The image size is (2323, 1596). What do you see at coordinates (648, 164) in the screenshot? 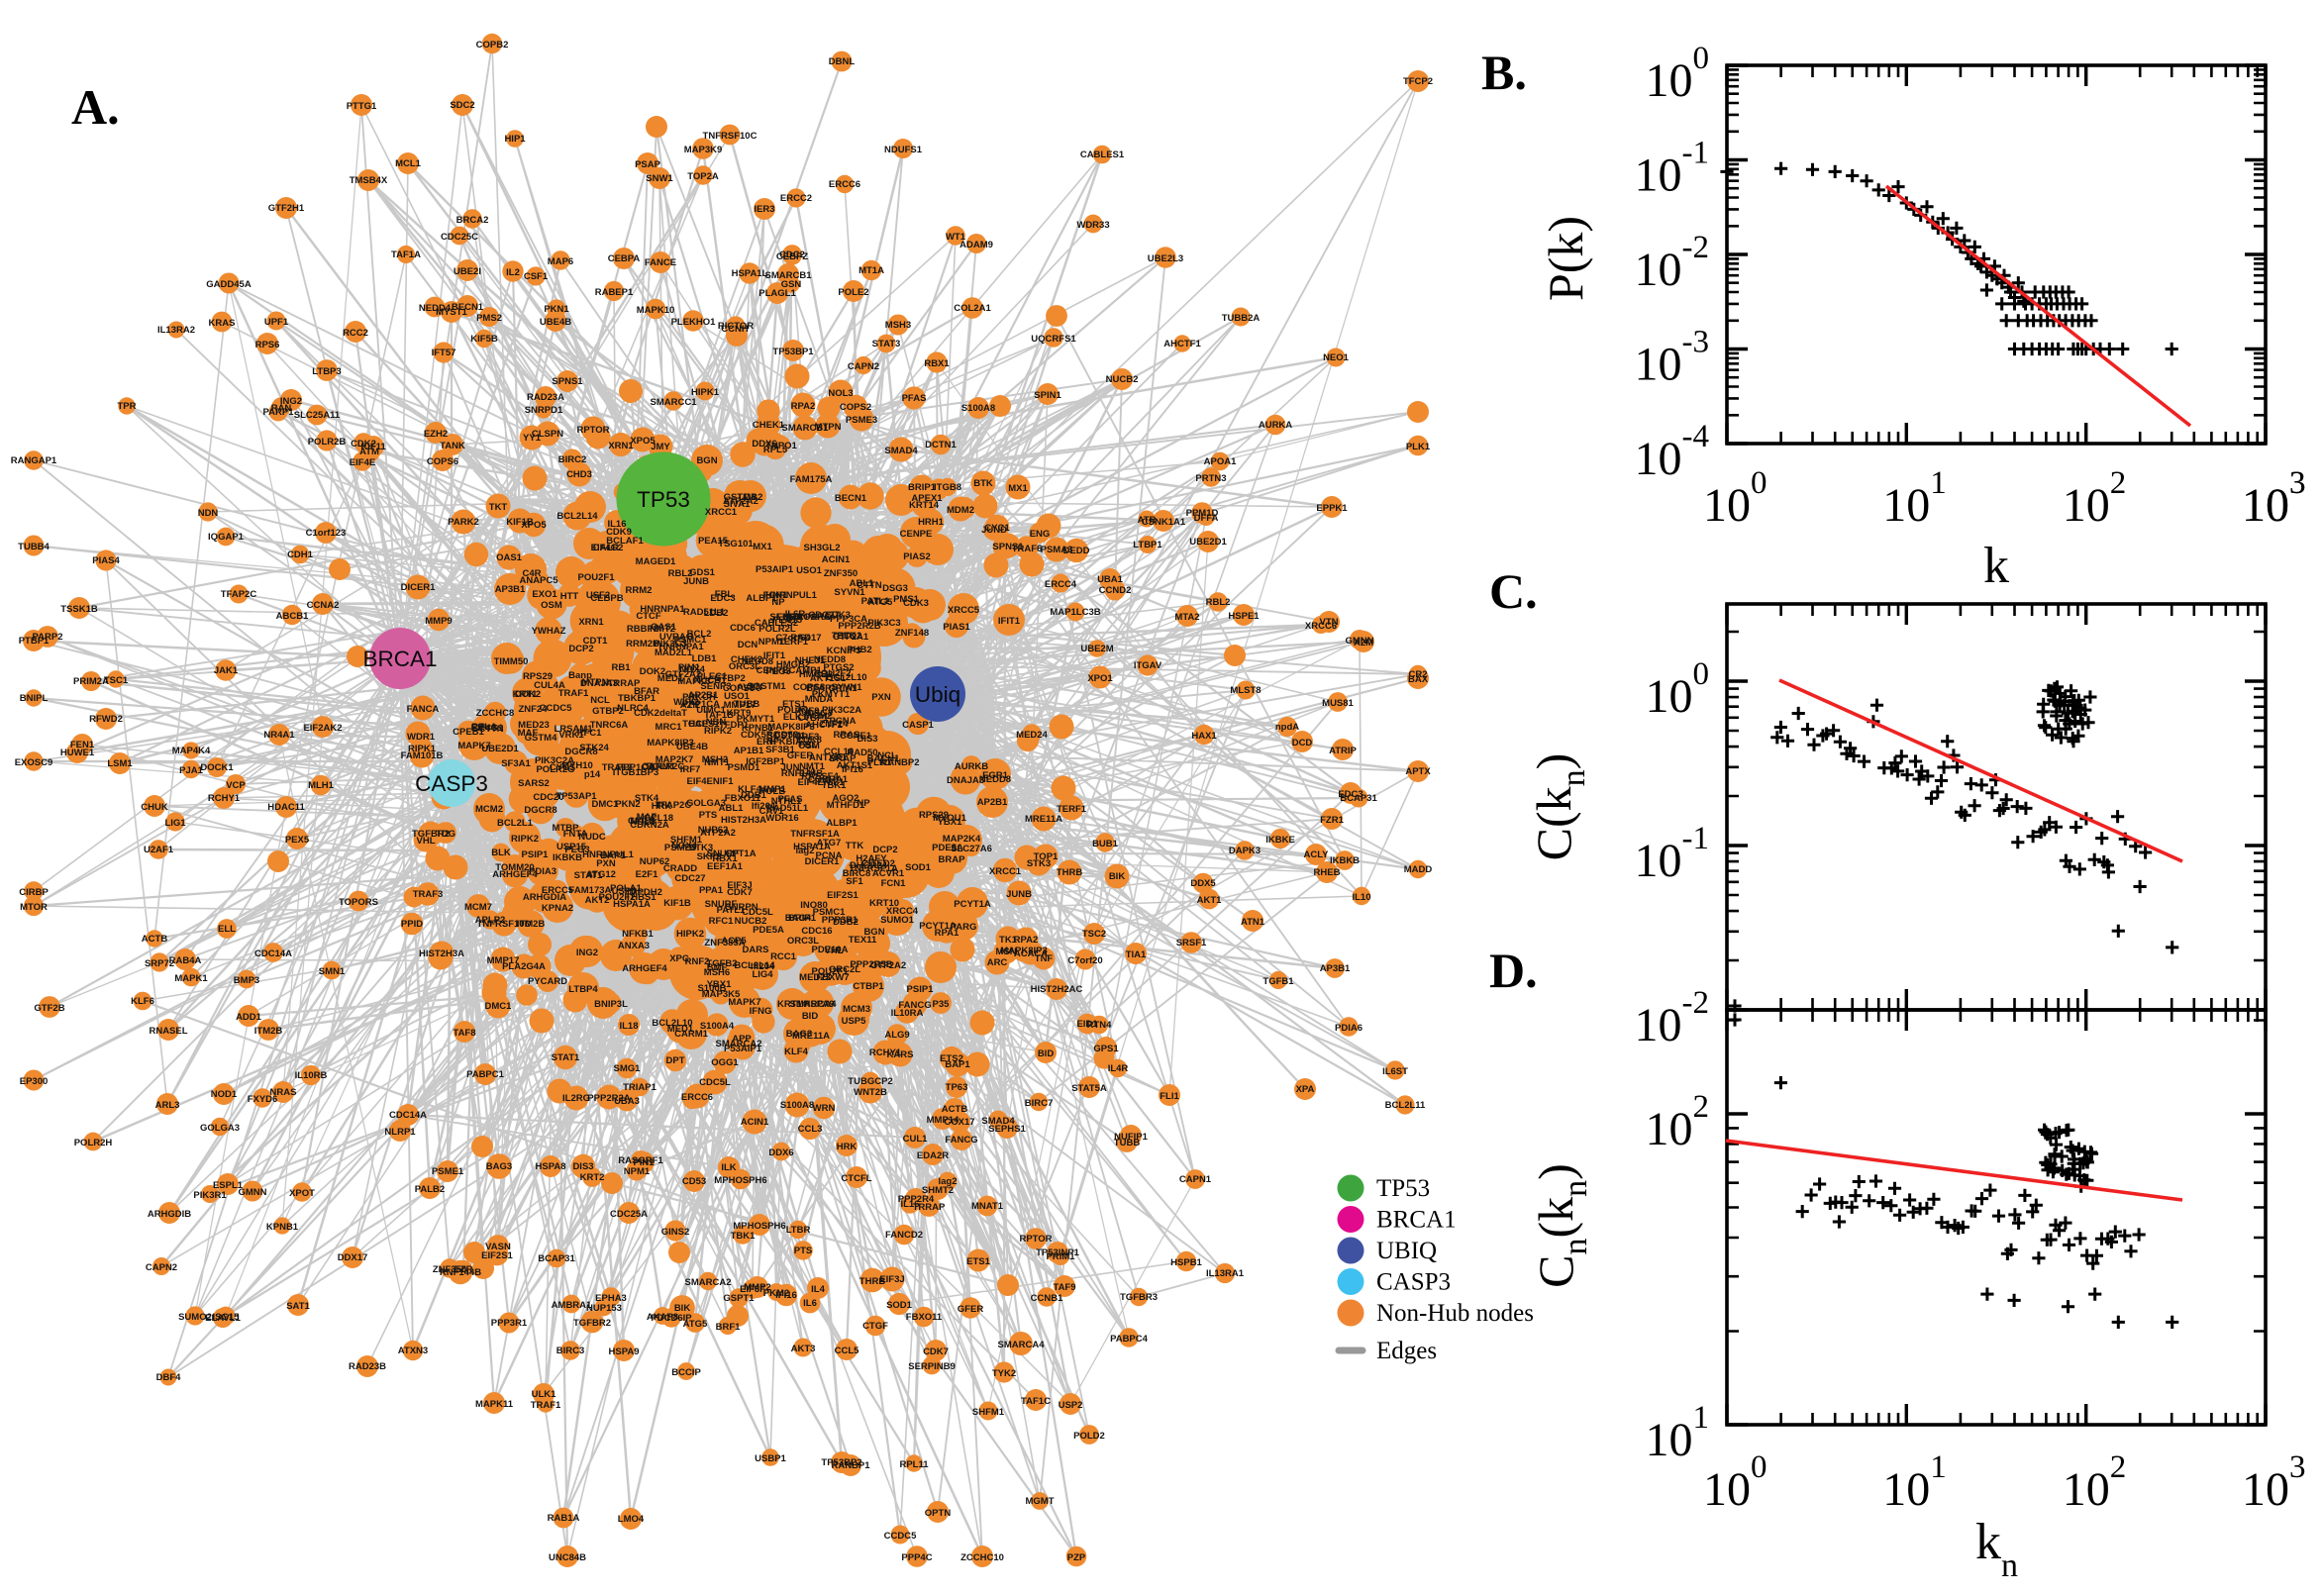
I see `svg-text: PSAP` at bounding box center [648, 164].